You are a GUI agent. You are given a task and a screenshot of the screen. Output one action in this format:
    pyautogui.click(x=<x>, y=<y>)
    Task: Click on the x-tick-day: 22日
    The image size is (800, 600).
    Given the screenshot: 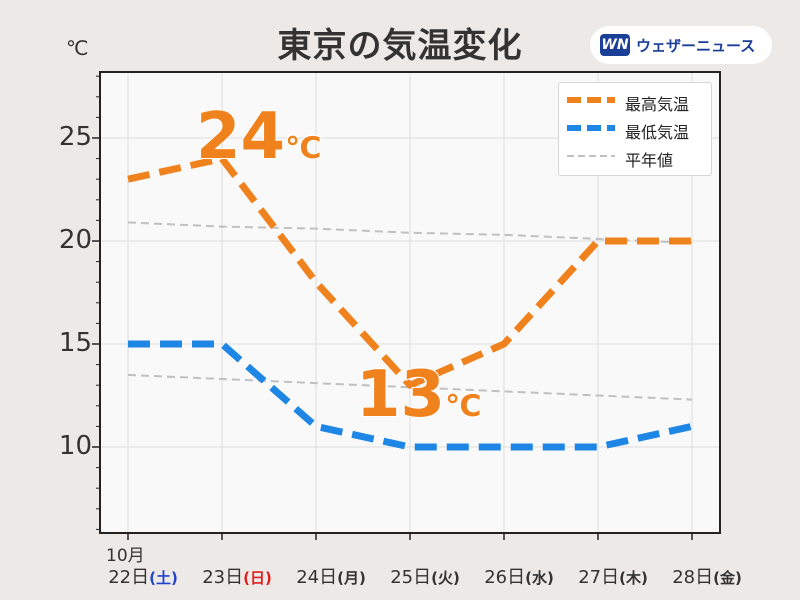 What is the action you would take?
    pyautogui.click(x=129, y=577)
    